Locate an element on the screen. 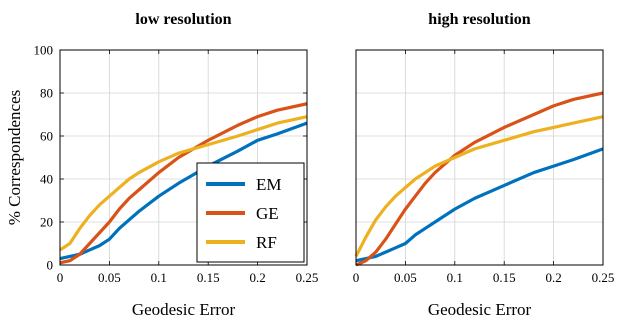 This screenshot has width=618, height=322. y-tick-label: 80 is located at coordinates (46, 93).